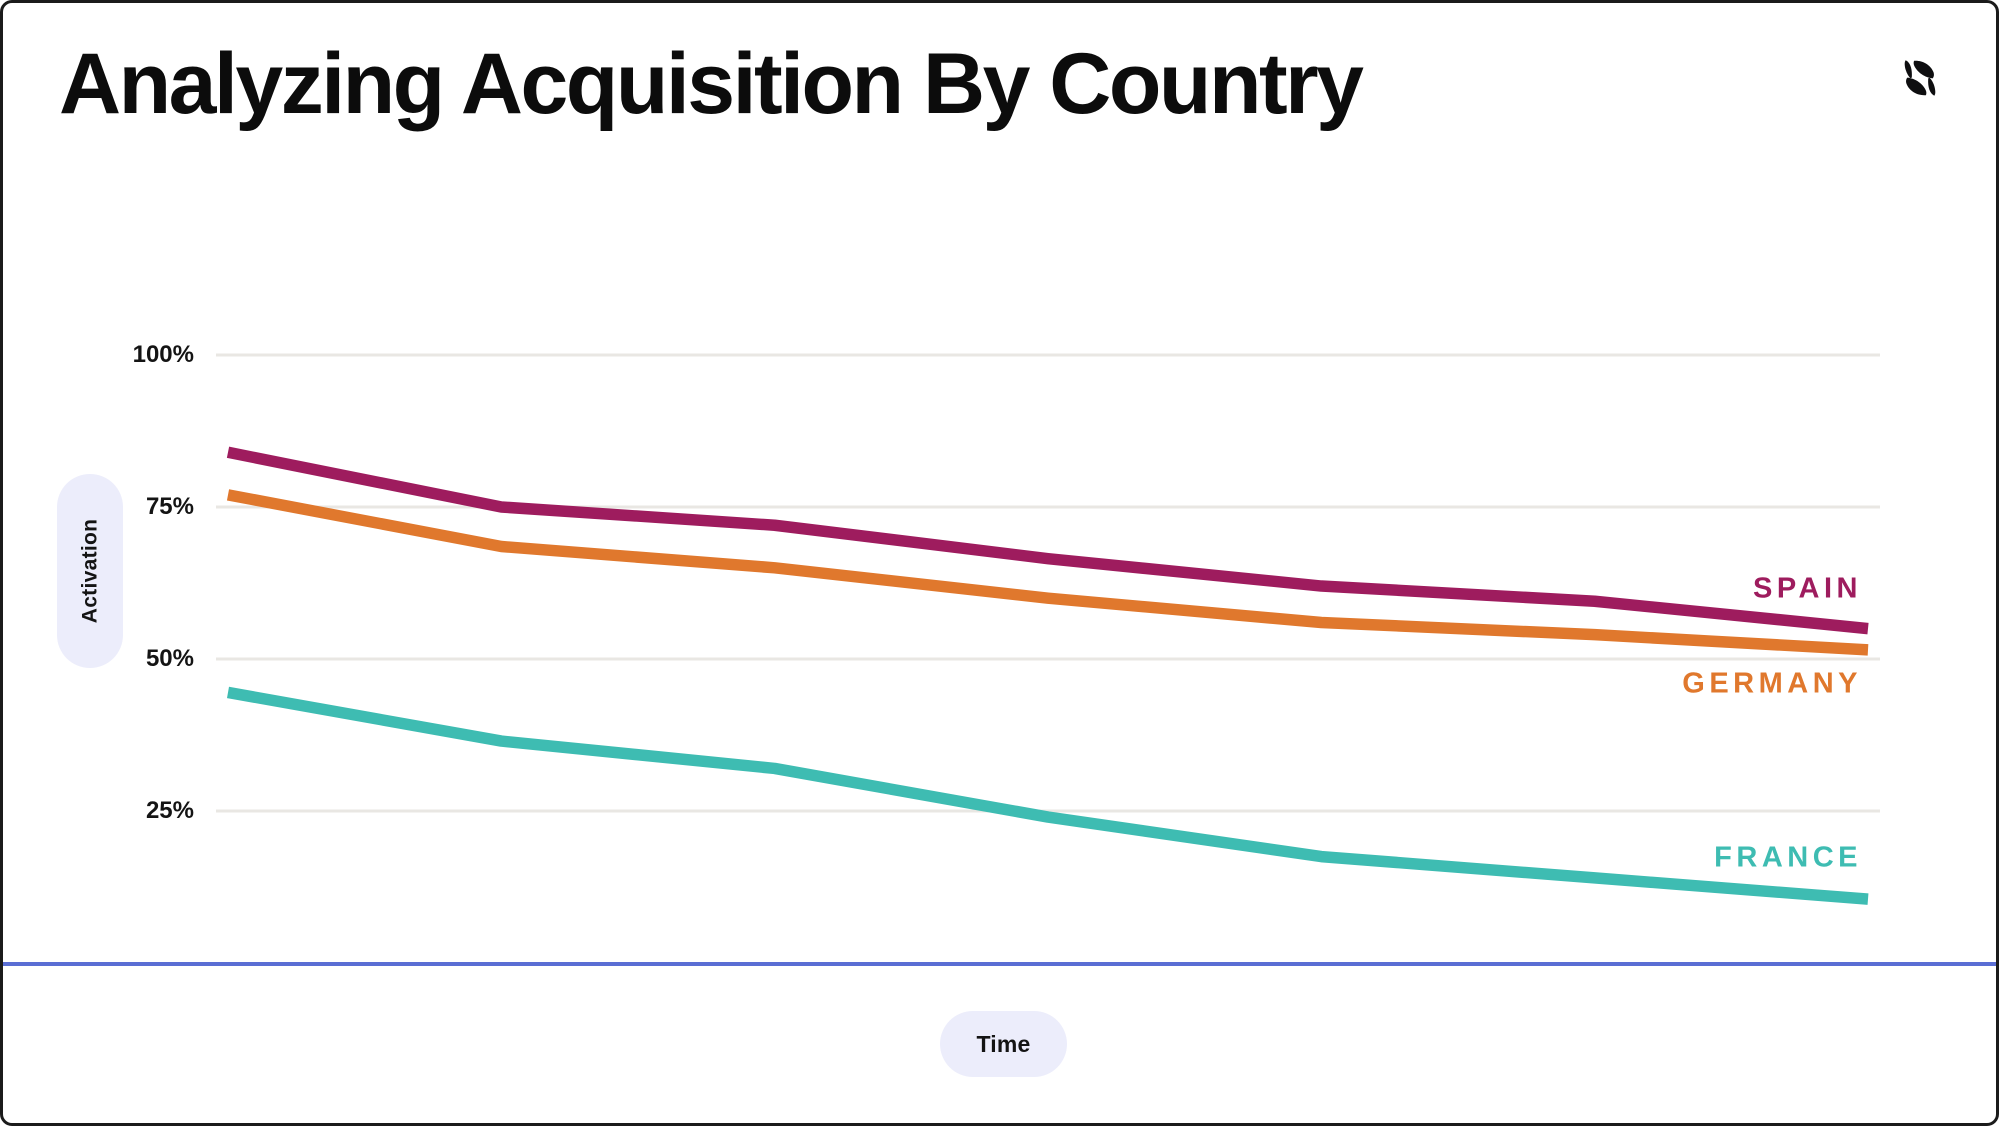  Describe the element at coordinates (1772, 683) in the screenshot. I see `series-label-germany: GERMANY` at that location.